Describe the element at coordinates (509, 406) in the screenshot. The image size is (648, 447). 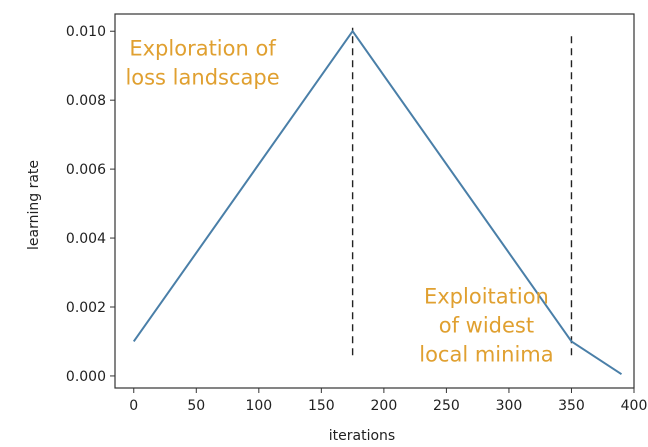
I see `x-tick-label: 300` at that location.